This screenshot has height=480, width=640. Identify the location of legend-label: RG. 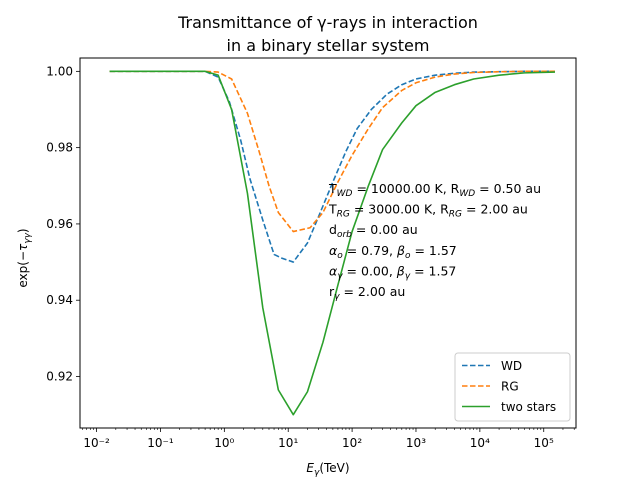
(510, 387).